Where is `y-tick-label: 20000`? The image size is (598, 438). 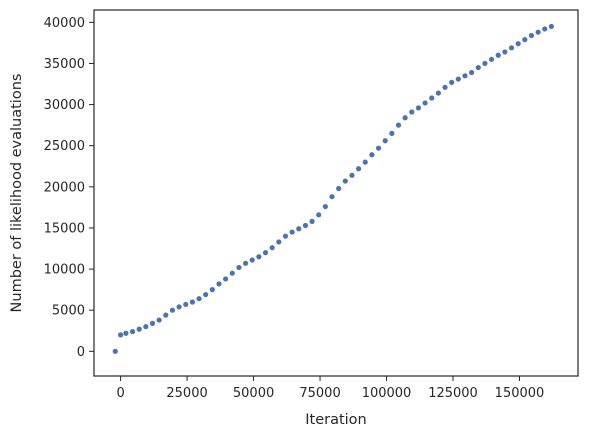
y-tick-label: 20000 is located at coordinates (64, 187).